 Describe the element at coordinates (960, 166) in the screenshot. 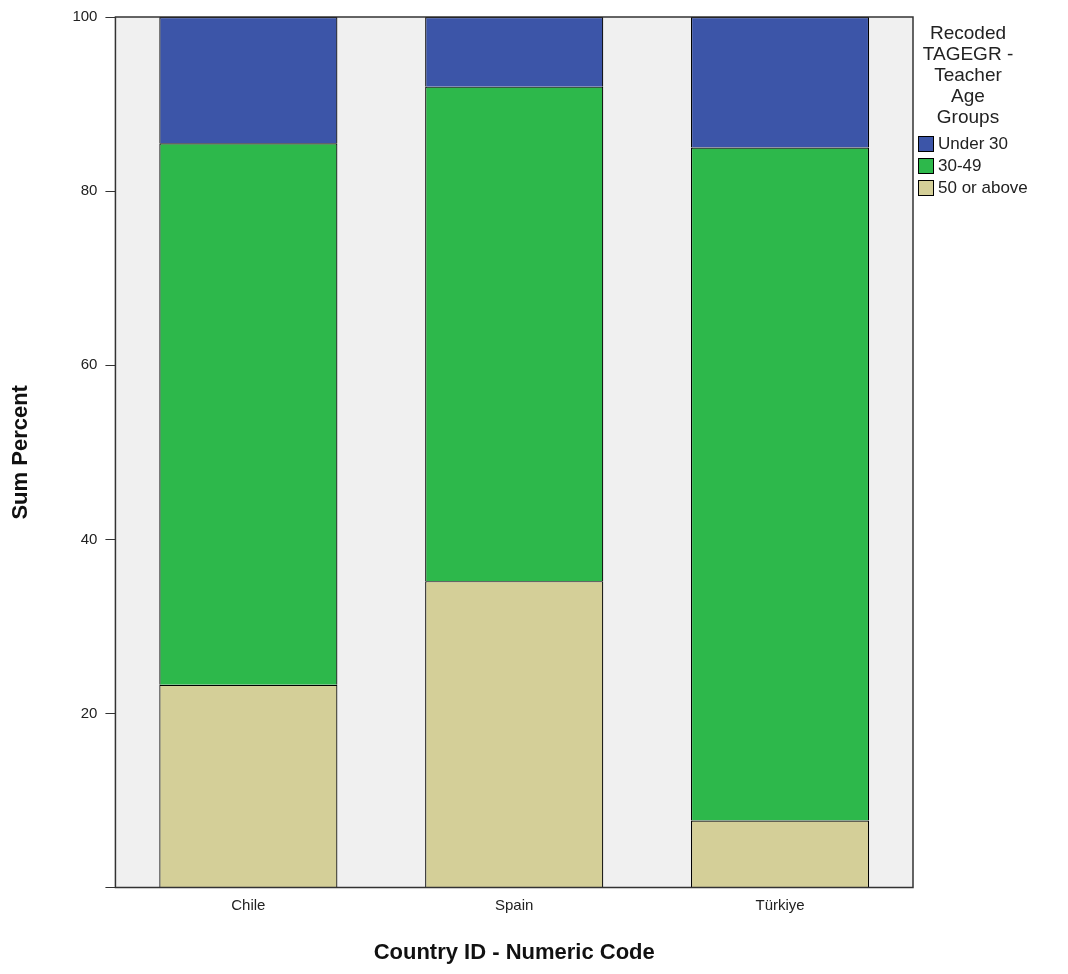

I see `text: 30-49` at that location.